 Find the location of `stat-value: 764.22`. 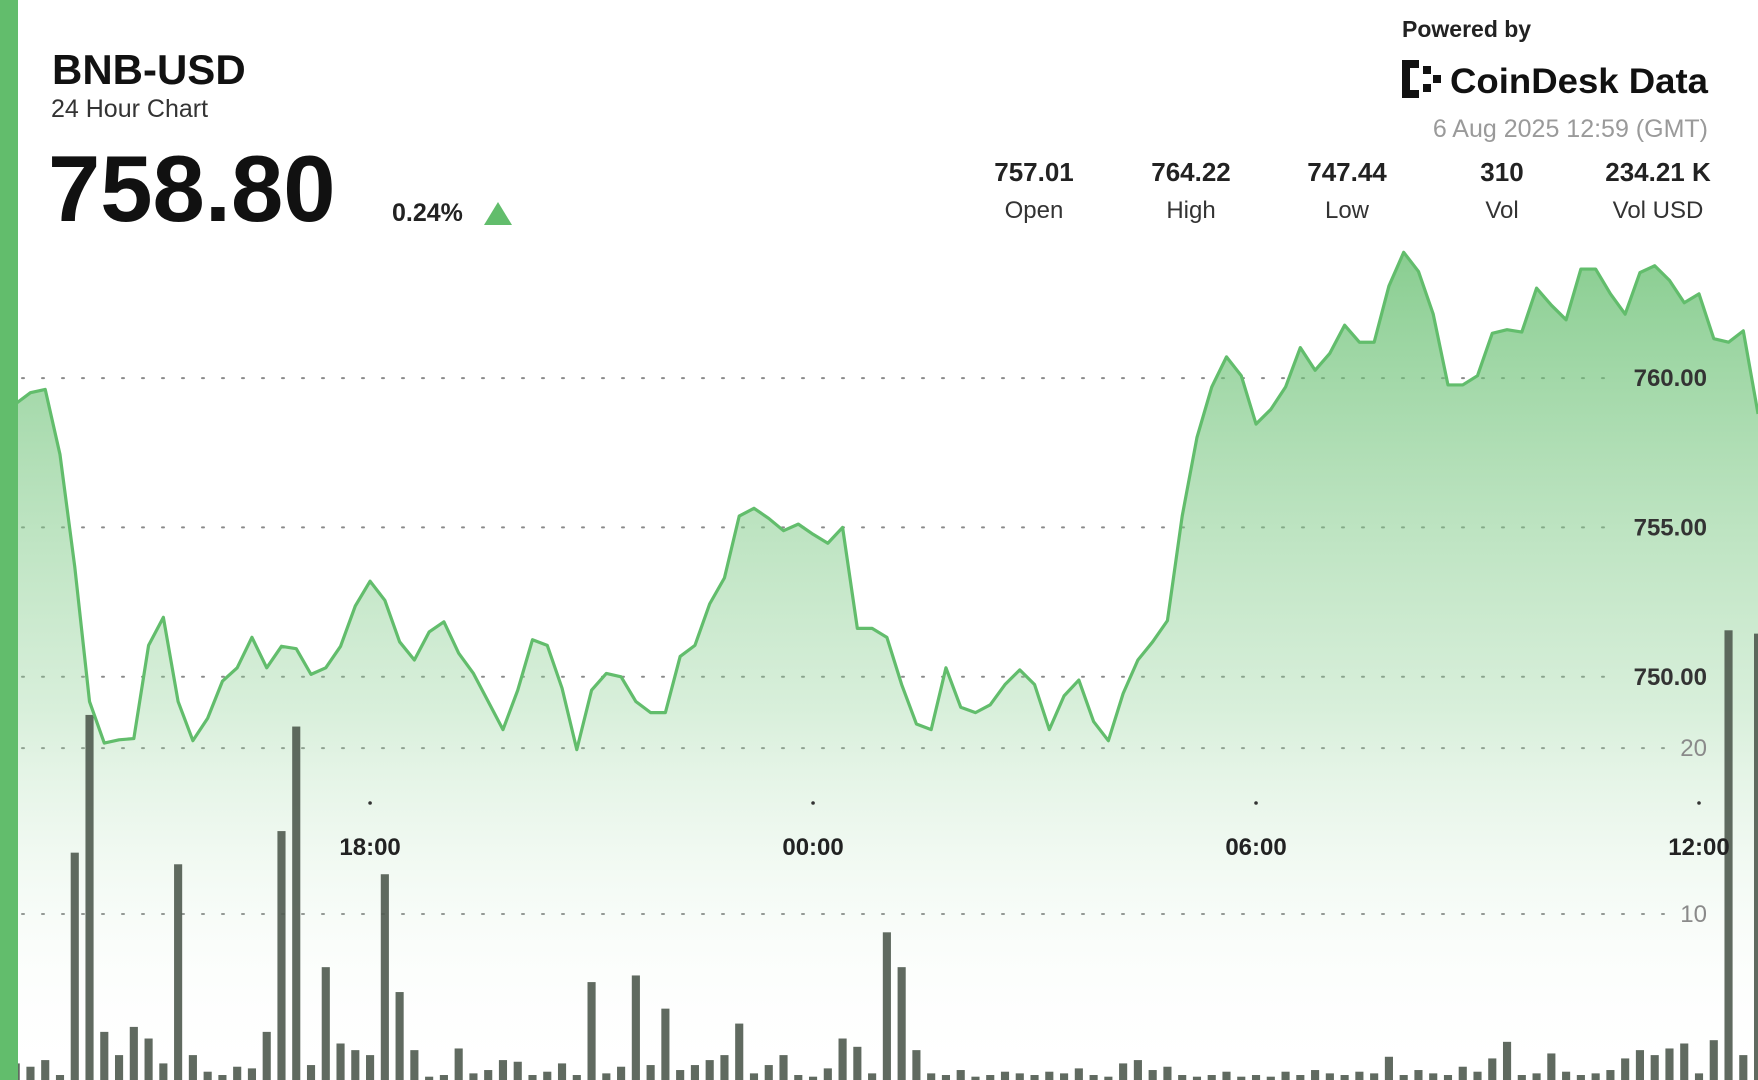

stat-value: 764.22 is located at coordinates (1191, 172).